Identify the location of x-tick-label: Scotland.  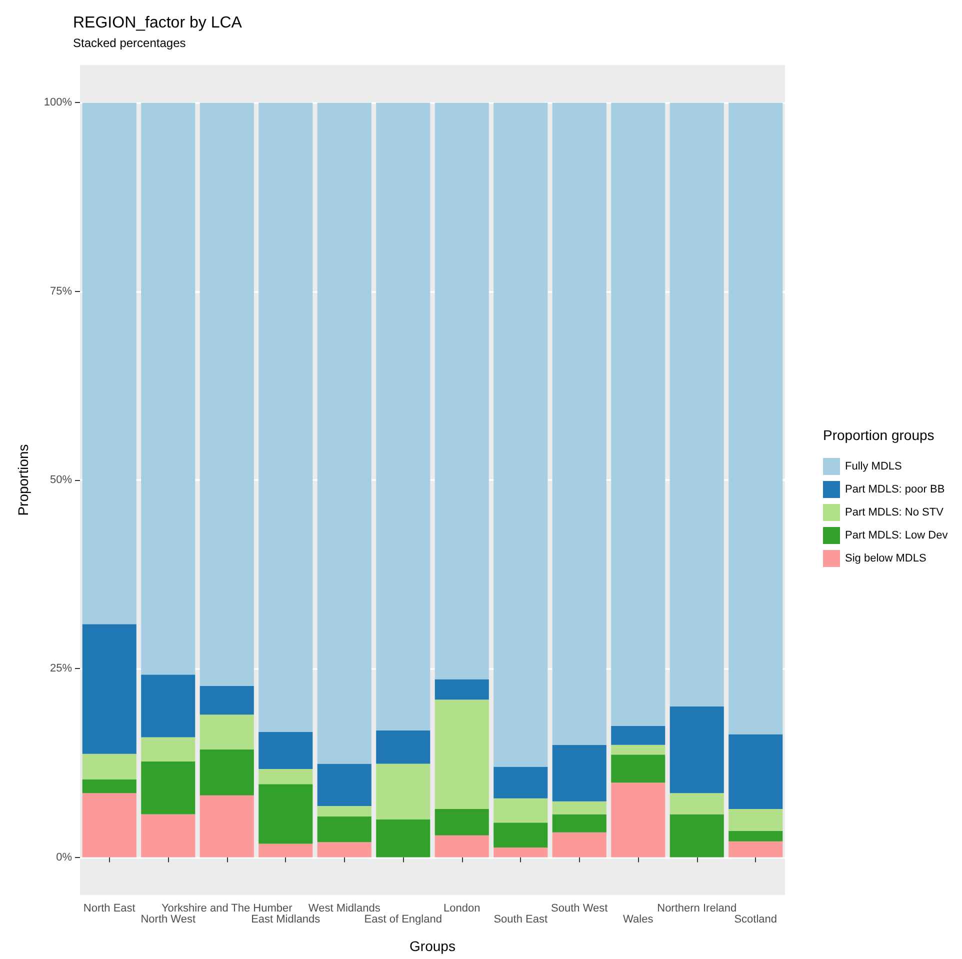
(756, 920).